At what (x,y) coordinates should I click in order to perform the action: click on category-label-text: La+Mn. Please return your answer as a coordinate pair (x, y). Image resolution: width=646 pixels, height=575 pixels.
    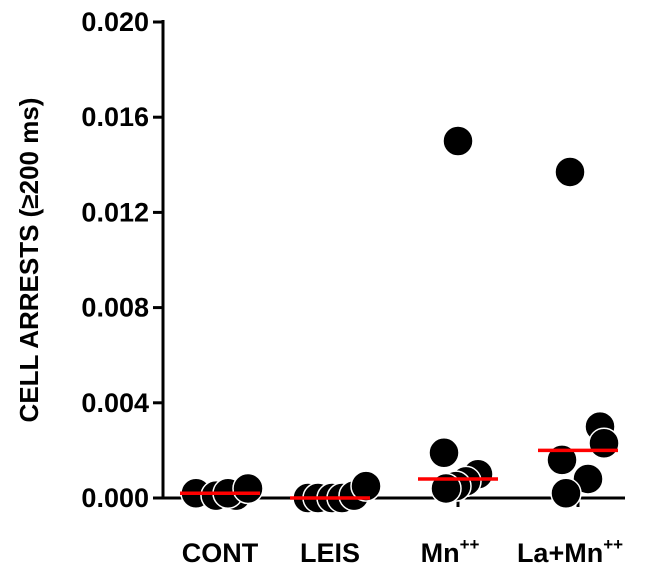
    Looking at the image, I should click on (560, 553).